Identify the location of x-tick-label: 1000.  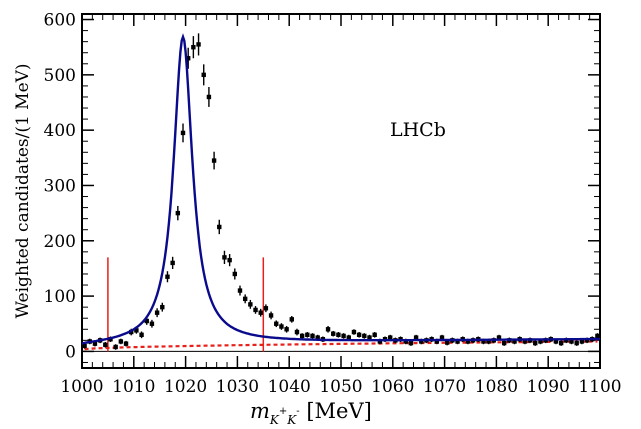
(81, 387).